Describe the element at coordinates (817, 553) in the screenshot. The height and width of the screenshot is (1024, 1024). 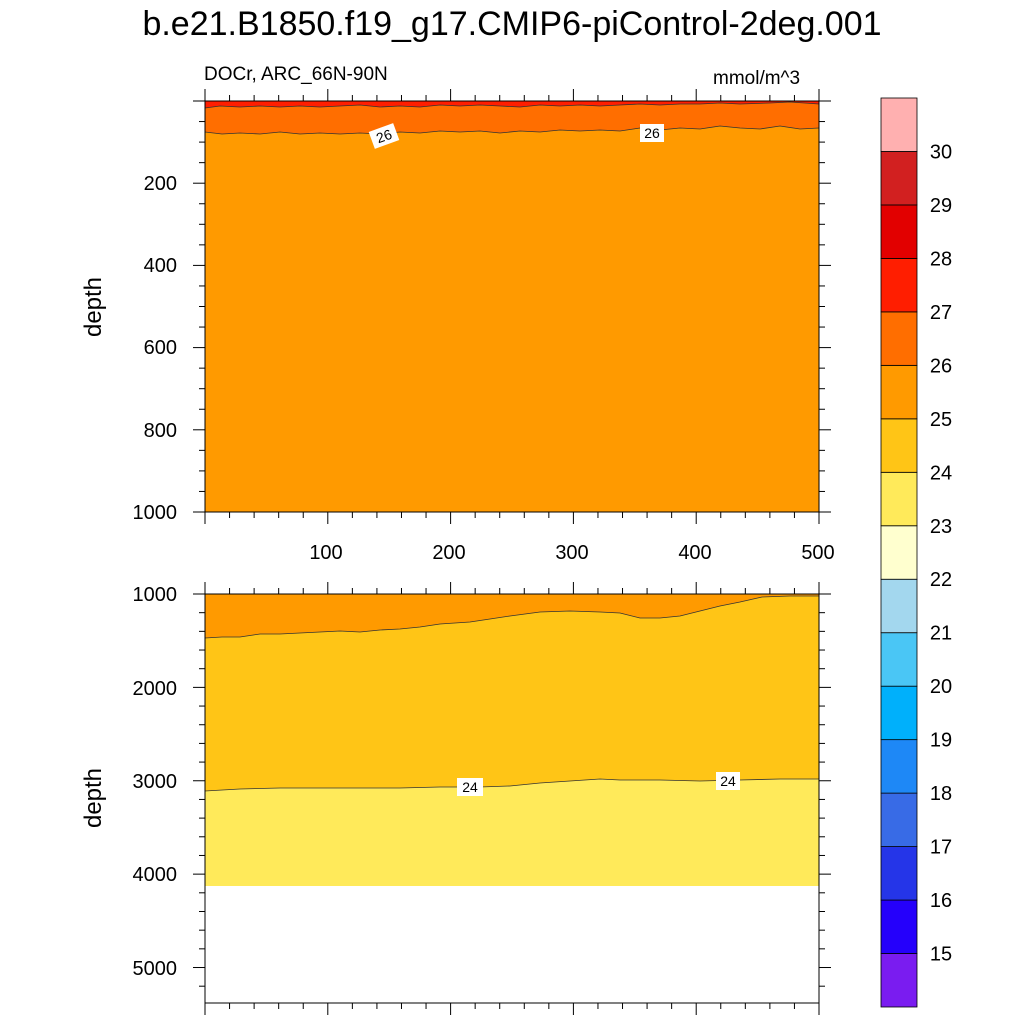
I see `upper-xtick-500: 500` at that location.